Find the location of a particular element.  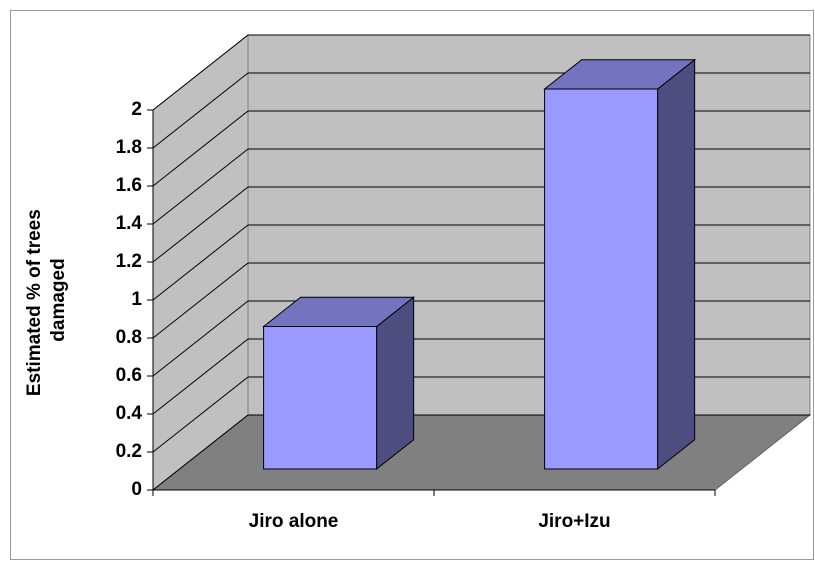

y-tick-label: 0.2 is located at coordinates (129, 451).